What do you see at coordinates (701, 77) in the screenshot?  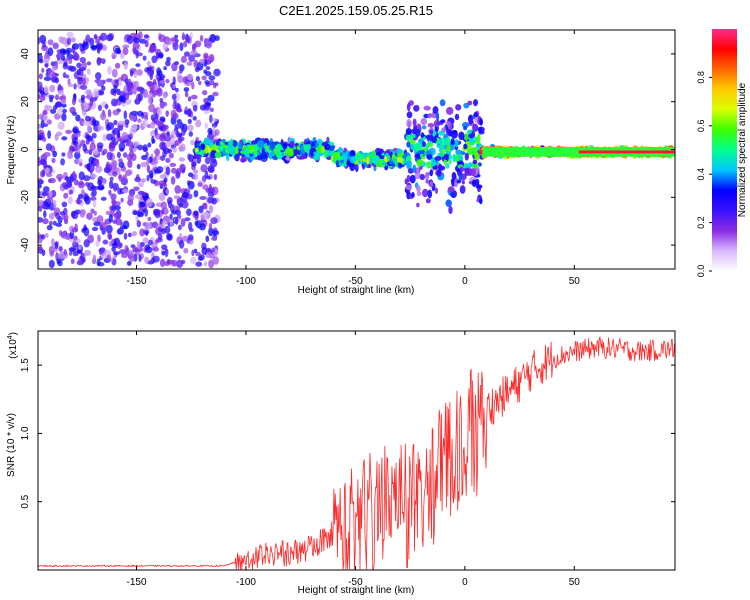 I see `colorbar-tick-label: 0.8` at bounding box center [701, 77].